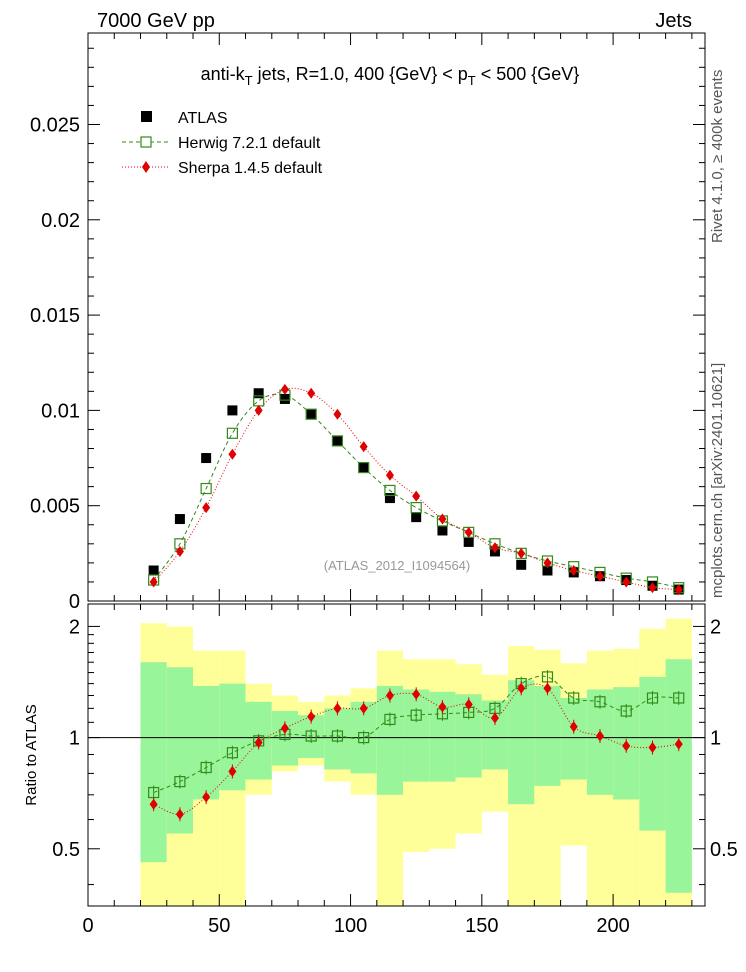  What do you see at coordinates (724, 850) in the screenshot?
I see `y-ratio-tick-label-right-0: 0.5` at bounding box center [724, 850].